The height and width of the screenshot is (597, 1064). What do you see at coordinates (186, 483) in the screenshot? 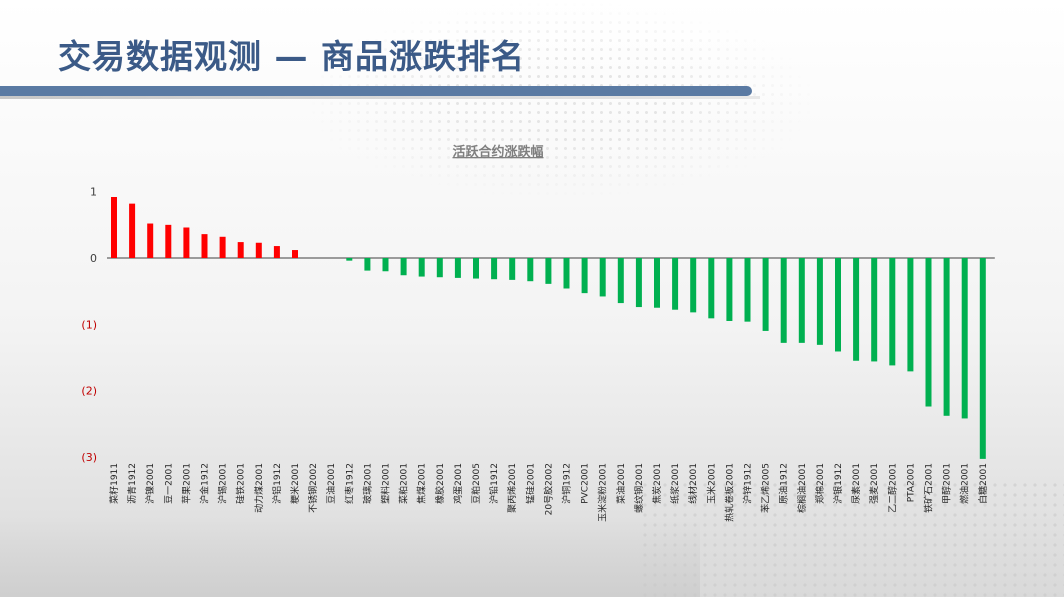
I see `category-label: 苹果2001` at bounding box center [186, 483].